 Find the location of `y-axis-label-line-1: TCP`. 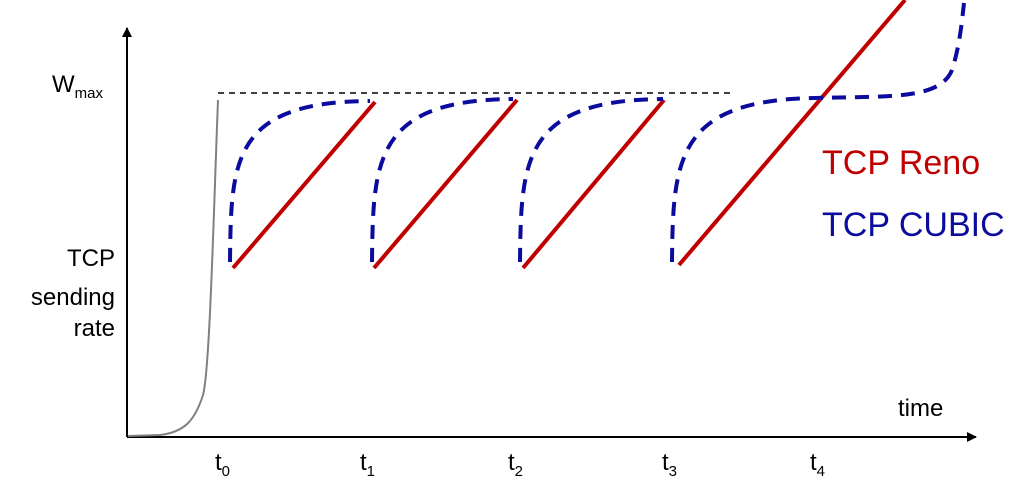

y-axis-label-line-1: TCP is located at coordinates (91, 258).